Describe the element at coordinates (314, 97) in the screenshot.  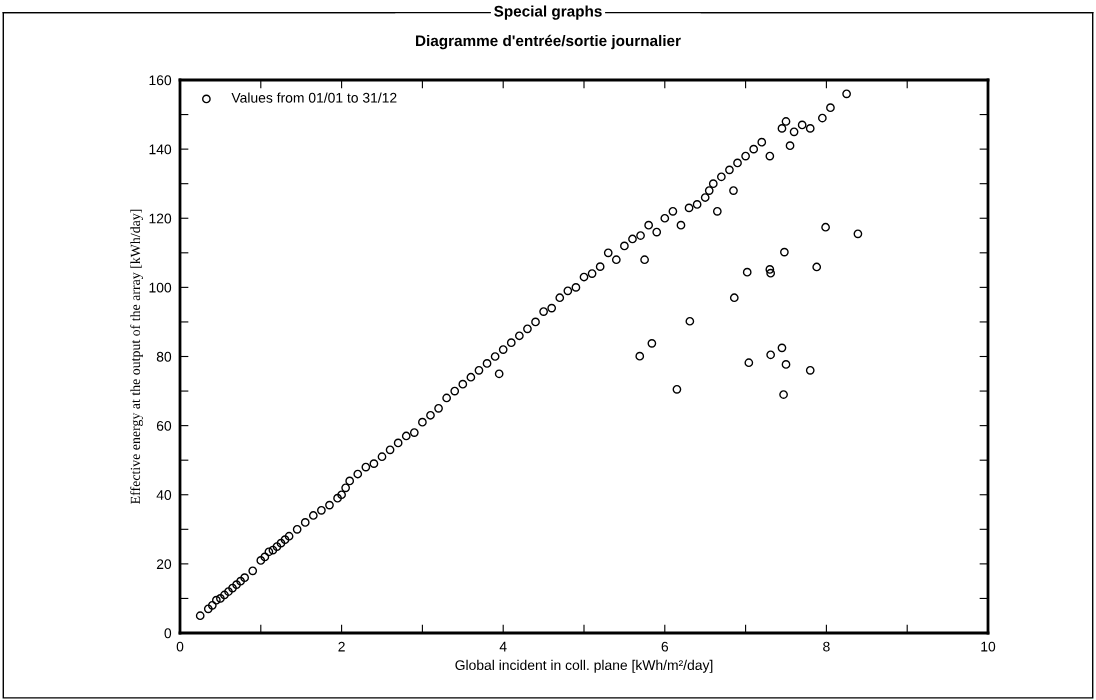
I see `legend-label: Values from 01/01 to 31/12` at that location.